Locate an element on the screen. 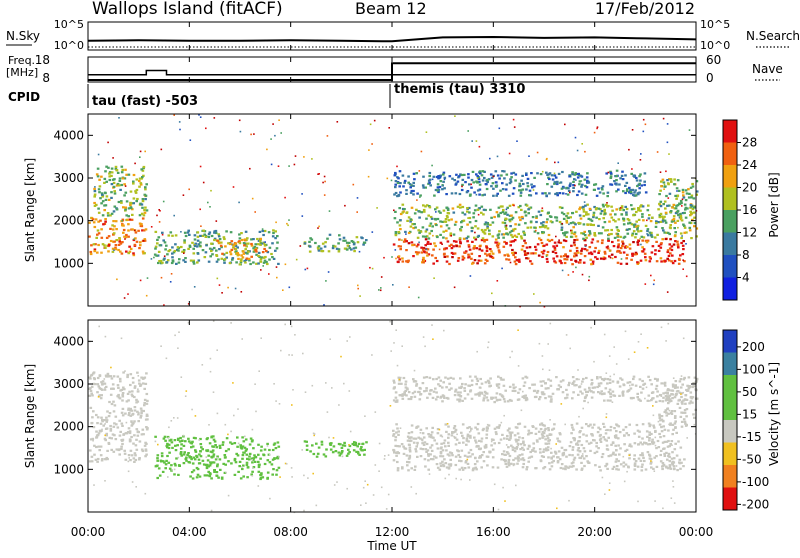 The height and width of the screenshot is (558, 800). velocity-colorbar-cell is located at coordinates (730, 364).